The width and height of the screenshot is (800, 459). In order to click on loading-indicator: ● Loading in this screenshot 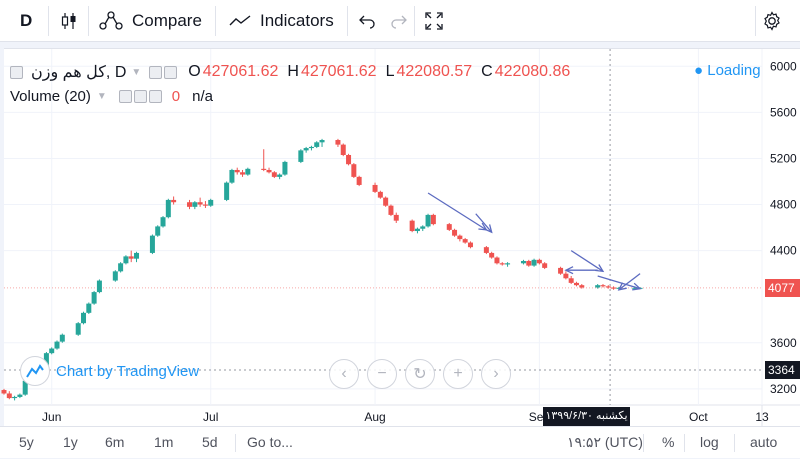, I will do `click(727, 70)`.